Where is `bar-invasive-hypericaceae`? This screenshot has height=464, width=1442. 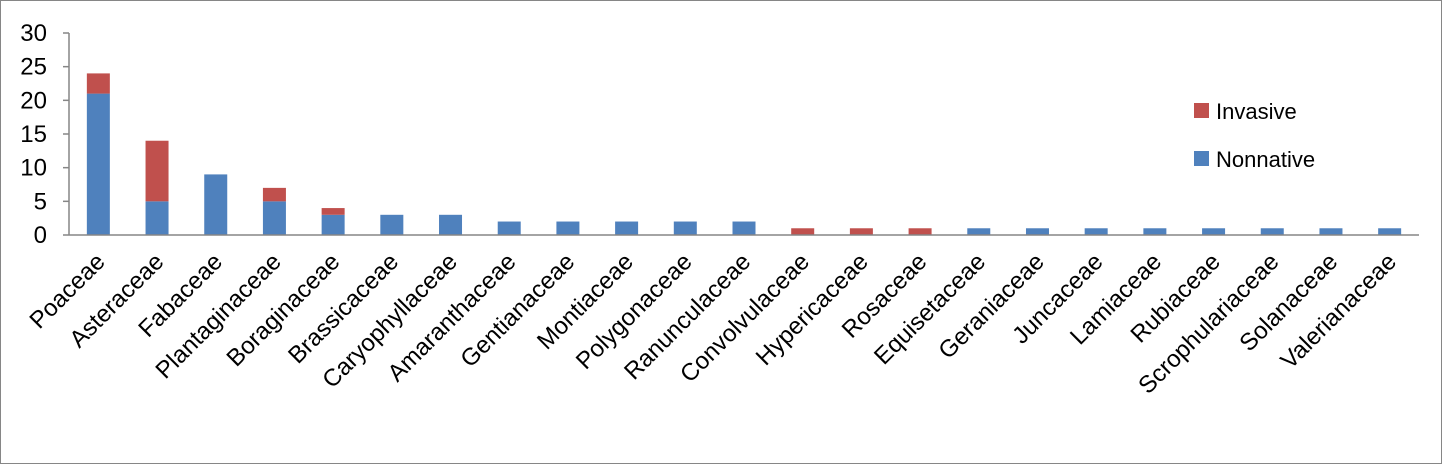 bar-invasive-hypericaceae is located at coordinates (861, 231).